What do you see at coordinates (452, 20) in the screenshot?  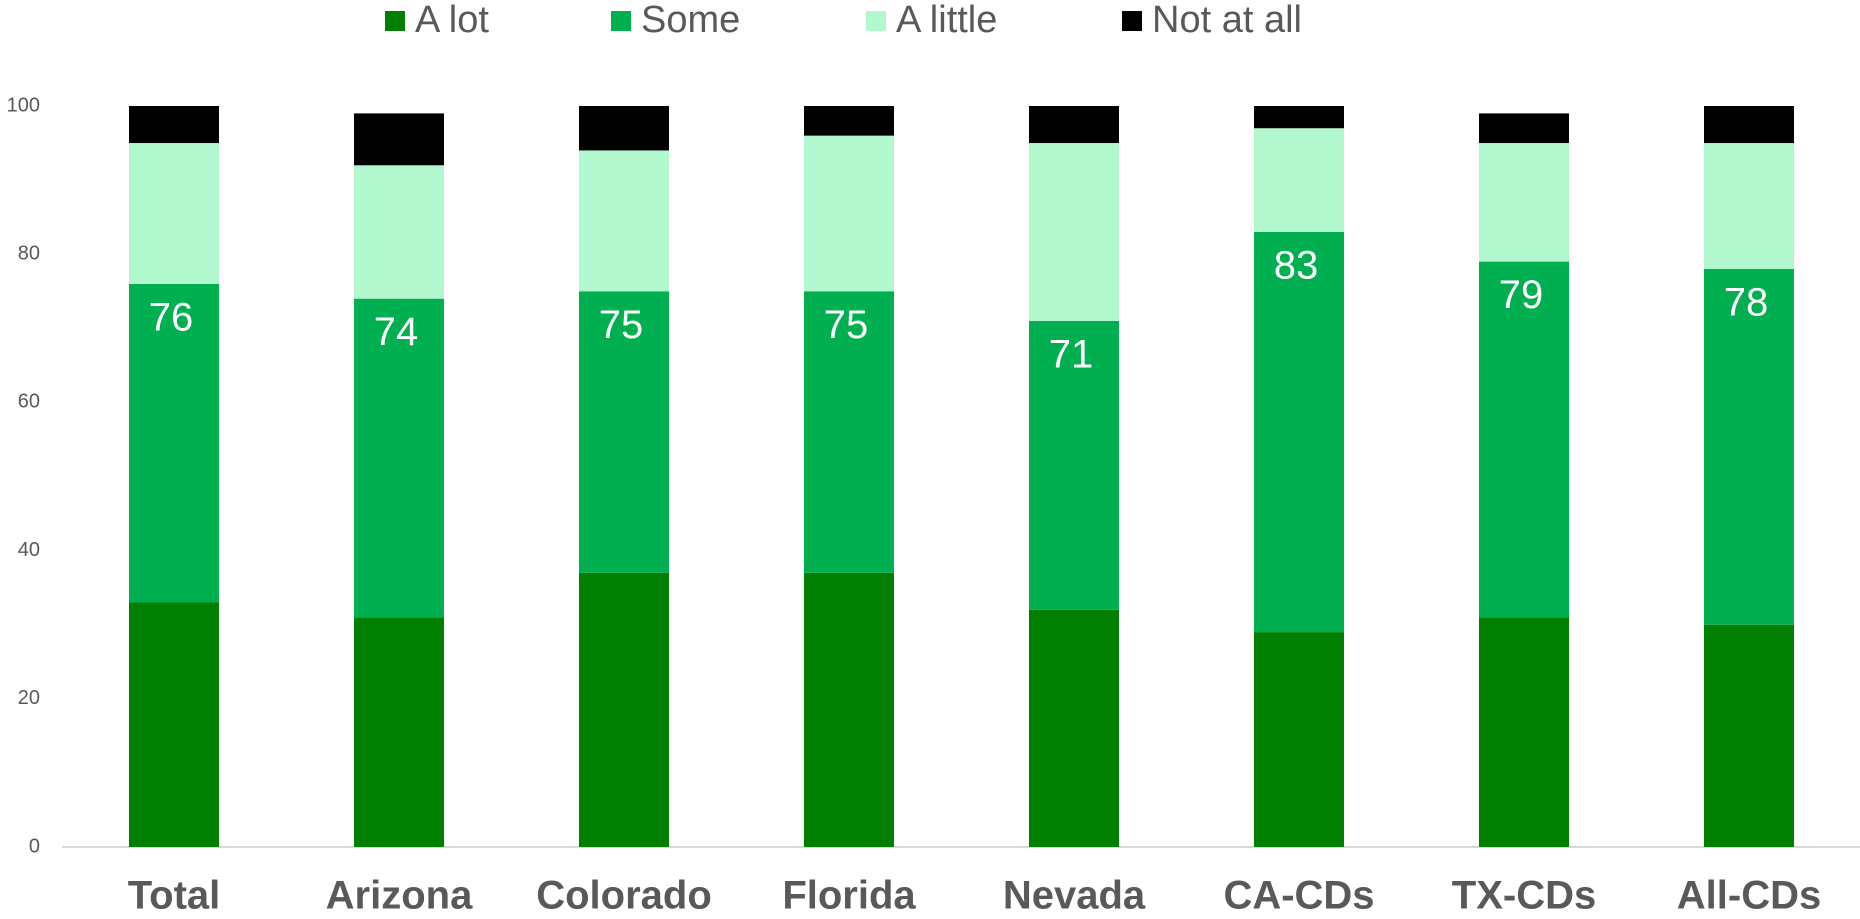 I see `legend-label: A lot` at bounding box center [452, 20].